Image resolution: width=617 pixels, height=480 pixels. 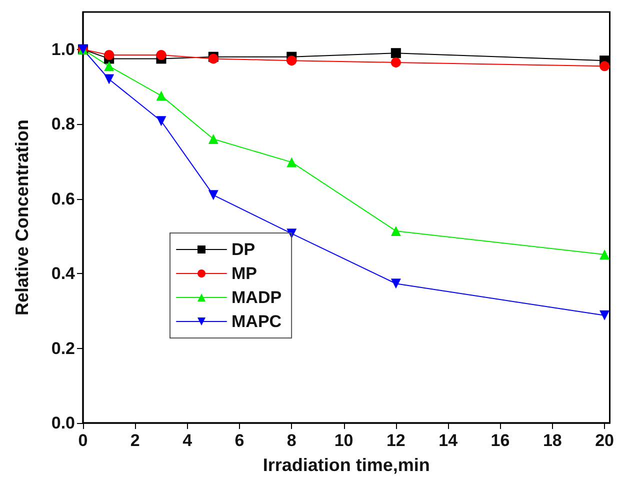 What do you see at coordinates (604, 440) in the screenshot?
I see `x-tick-label: 20` at bounding box center [604, 440].